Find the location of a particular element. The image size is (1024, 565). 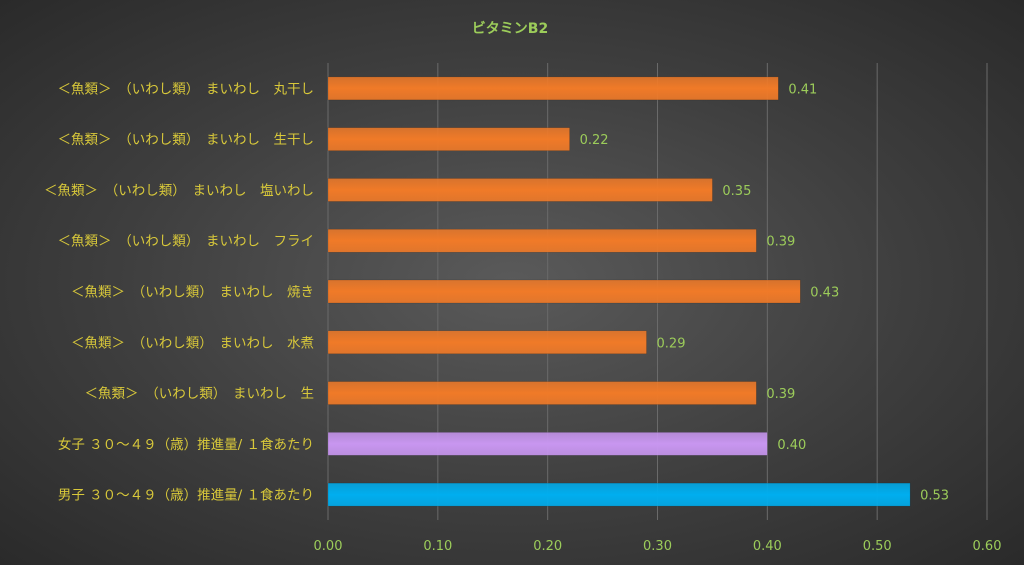

x-tick-label: 0.30 is located at coordinates (657, 546).